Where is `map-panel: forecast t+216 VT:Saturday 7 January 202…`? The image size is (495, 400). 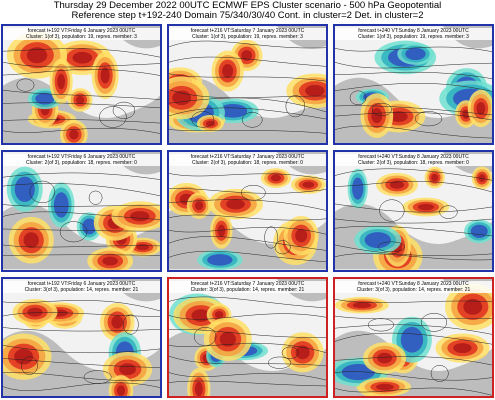
map-panel: forecast t+216 VT:Saturday 7 January 202… is located at coordinates (247, 85).